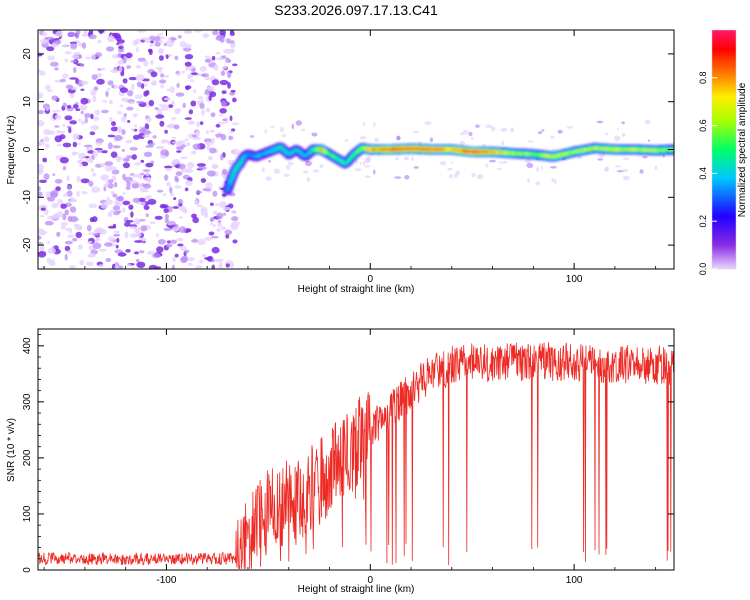 This screenshot has height=600, width=750. Describe the element at coordinates (370, 580) in the screenshot. I see `snr-xtick-label: 0` at that location.